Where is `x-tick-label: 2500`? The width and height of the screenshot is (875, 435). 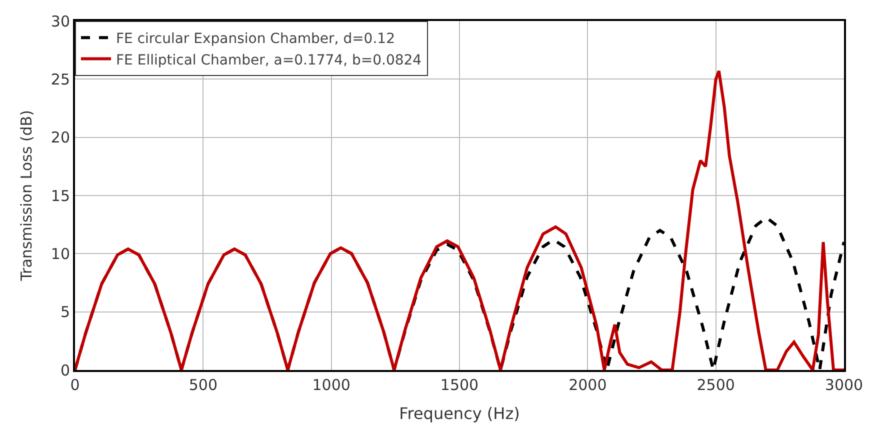 x-tick-label: 2500 is located at coordinates (715, 385).